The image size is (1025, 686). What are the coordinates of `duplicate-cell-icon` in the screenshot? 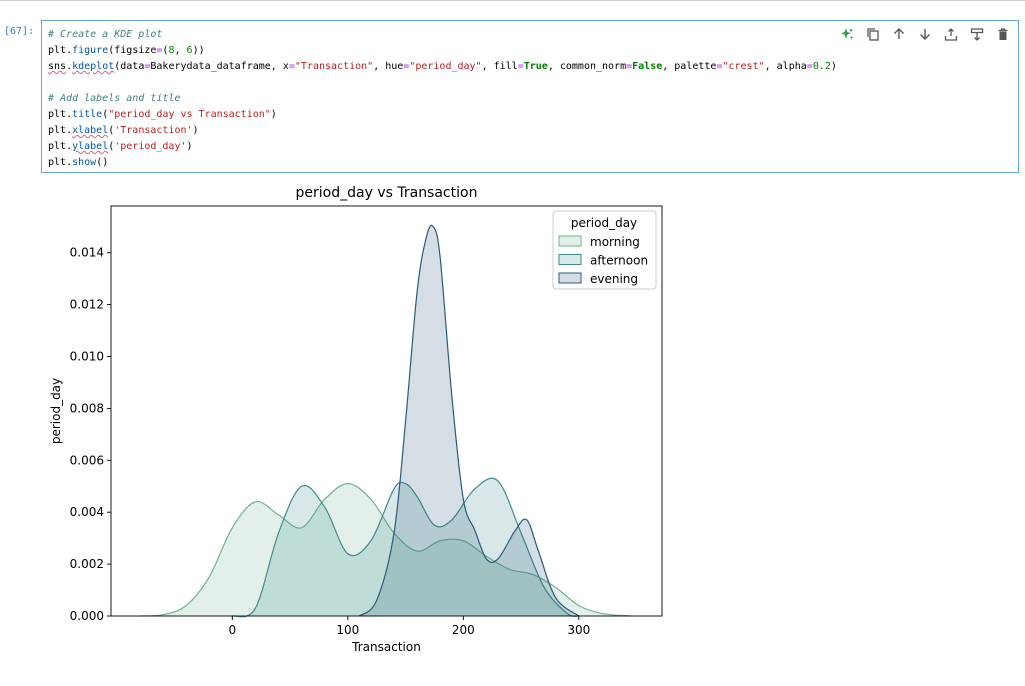 It's located at (873, 34).